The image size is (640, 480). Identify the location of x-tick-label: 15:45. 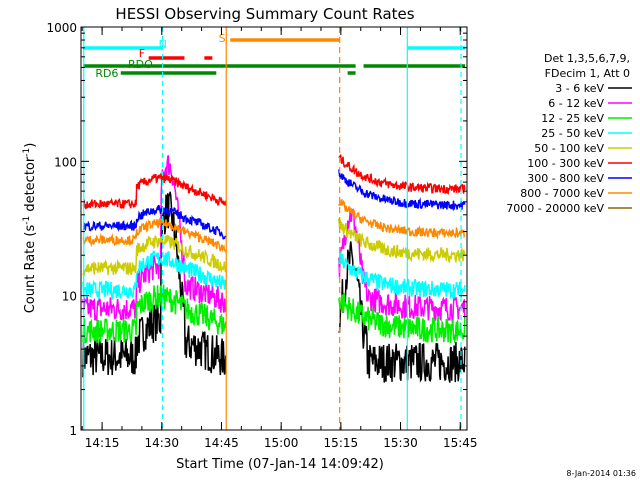
(460, 443).